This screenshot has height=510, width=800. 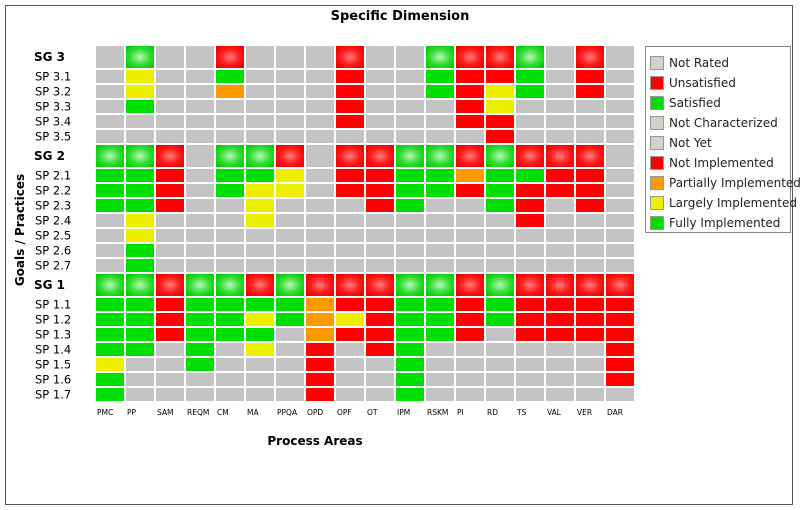 What do you see at coordinates (53, 176) in the screenshot?
I see `row-label: SP 2.1` at bounding box center [53, 176].